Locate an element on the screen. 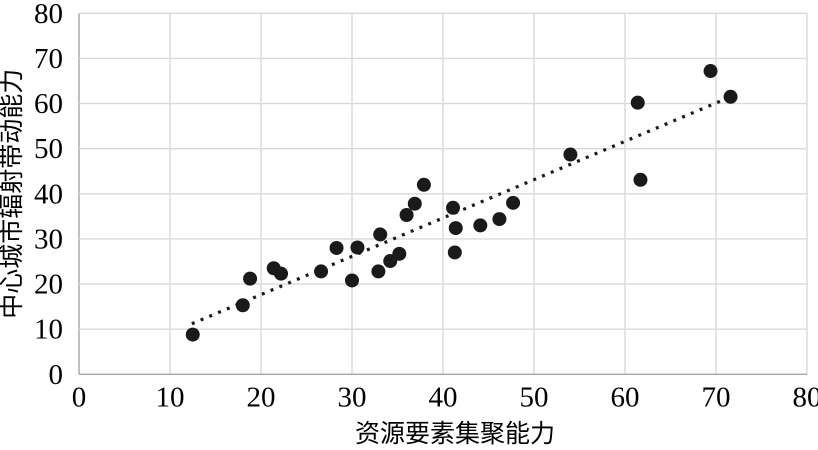  y-tick-label: 60 is located at coordinates (48, 104).